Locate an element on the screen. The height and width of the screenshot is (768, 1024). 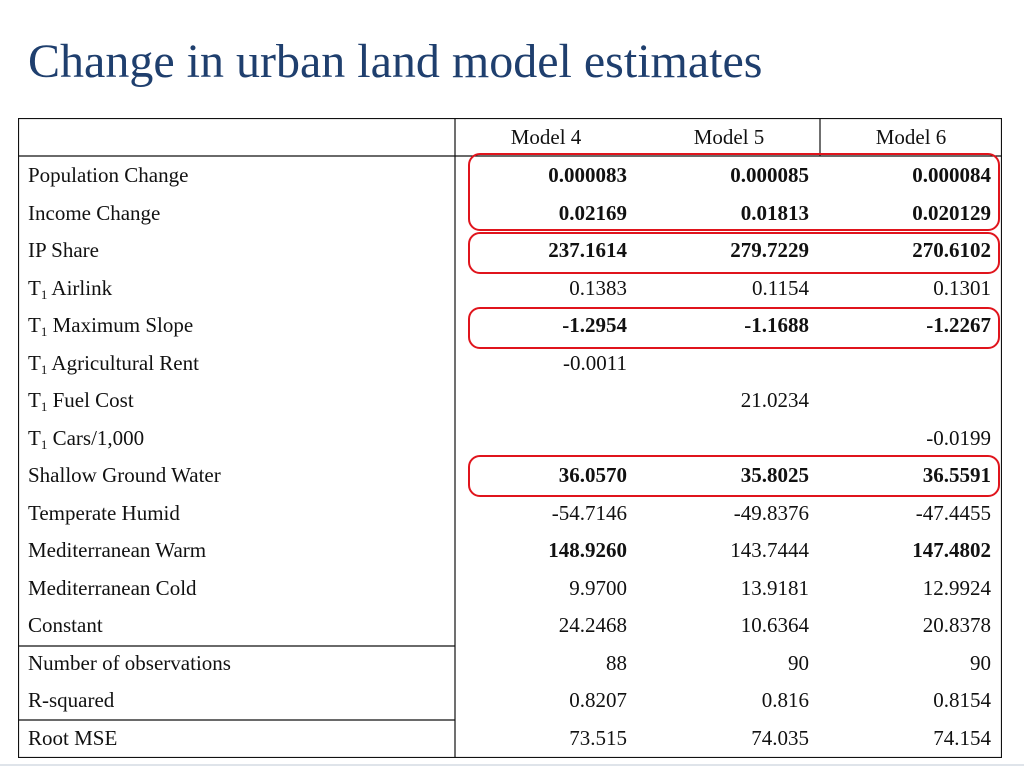
value-cell-model-6: 12.9924 is located at coordinates (956, 587).